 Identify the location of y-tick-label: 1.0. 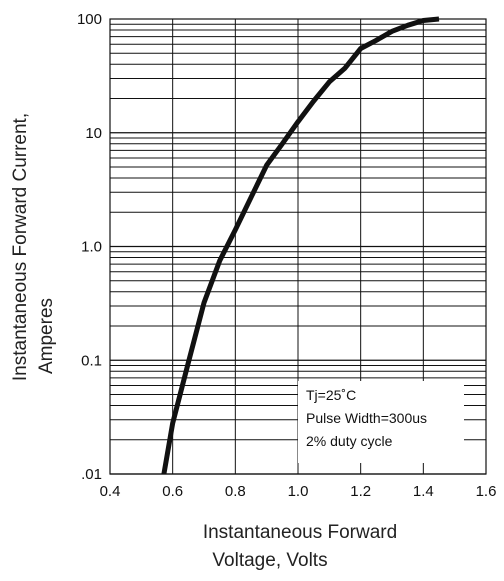
(91, 247).